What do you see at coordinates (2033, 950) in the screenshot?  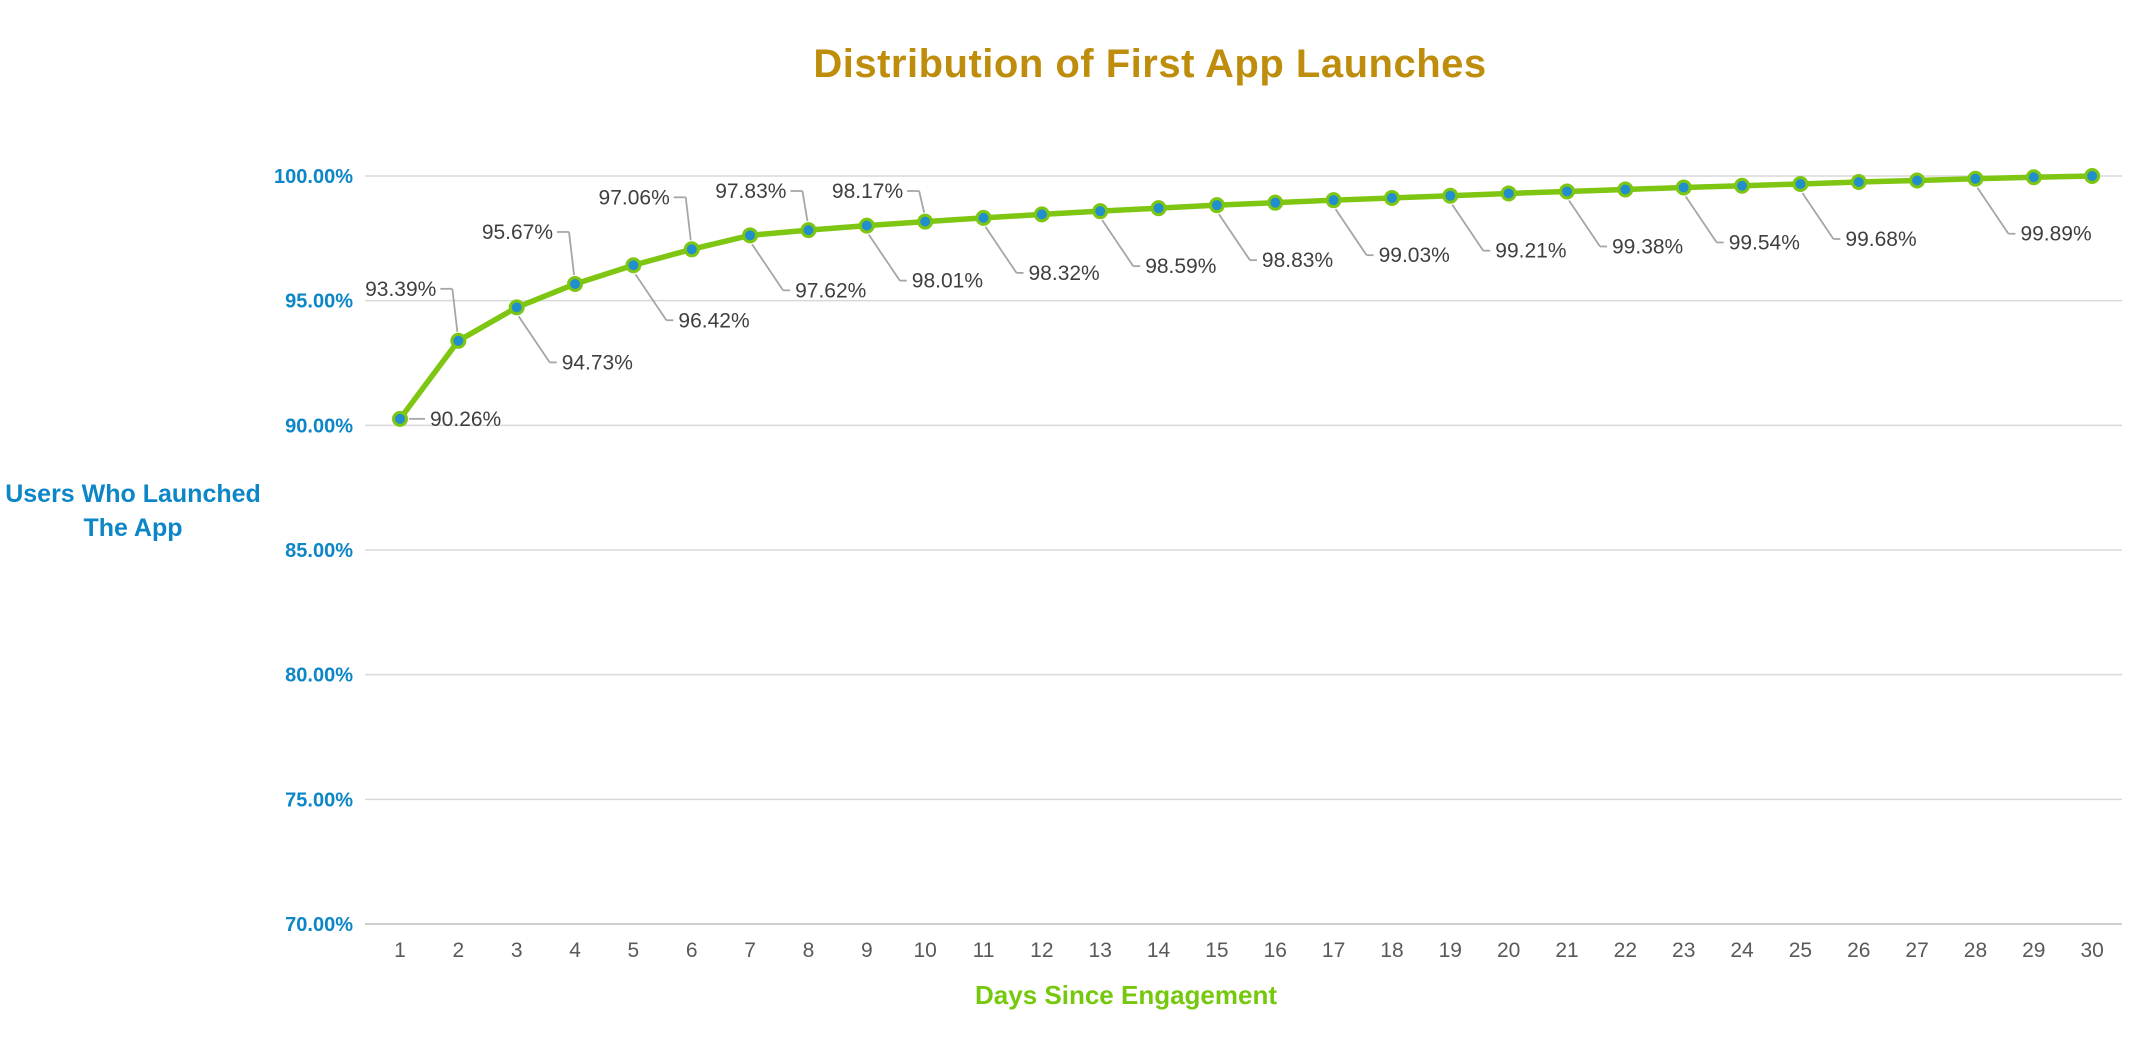 I see `x-tick-label: 29` at bounding box center [2033, 950].